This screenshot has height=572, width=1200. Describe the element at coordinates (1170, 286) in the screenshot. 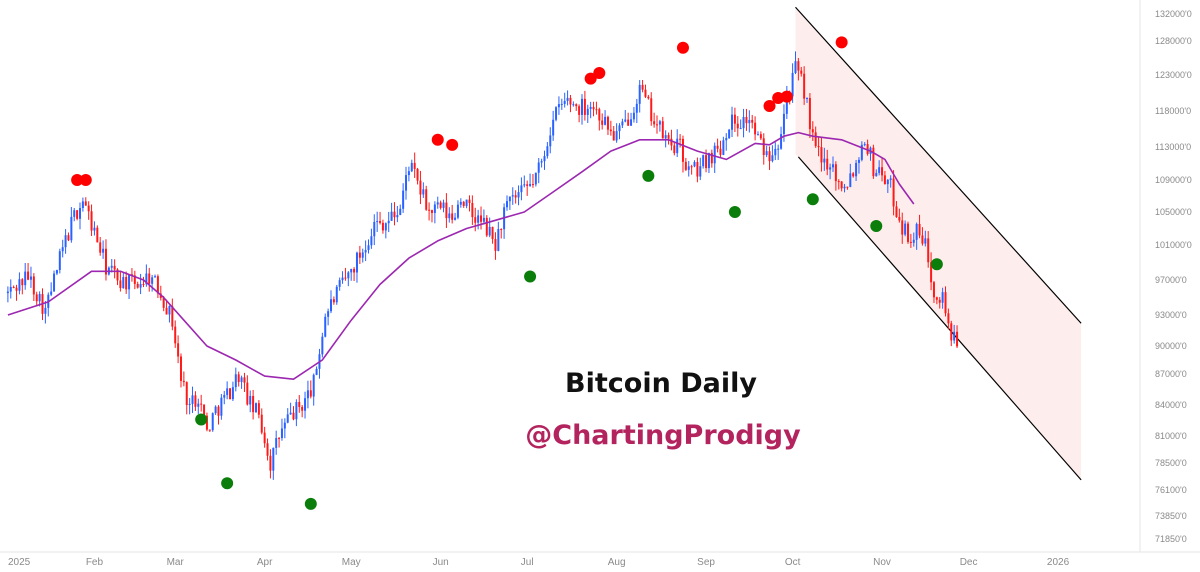

I see `price-axis-panel` at that location.